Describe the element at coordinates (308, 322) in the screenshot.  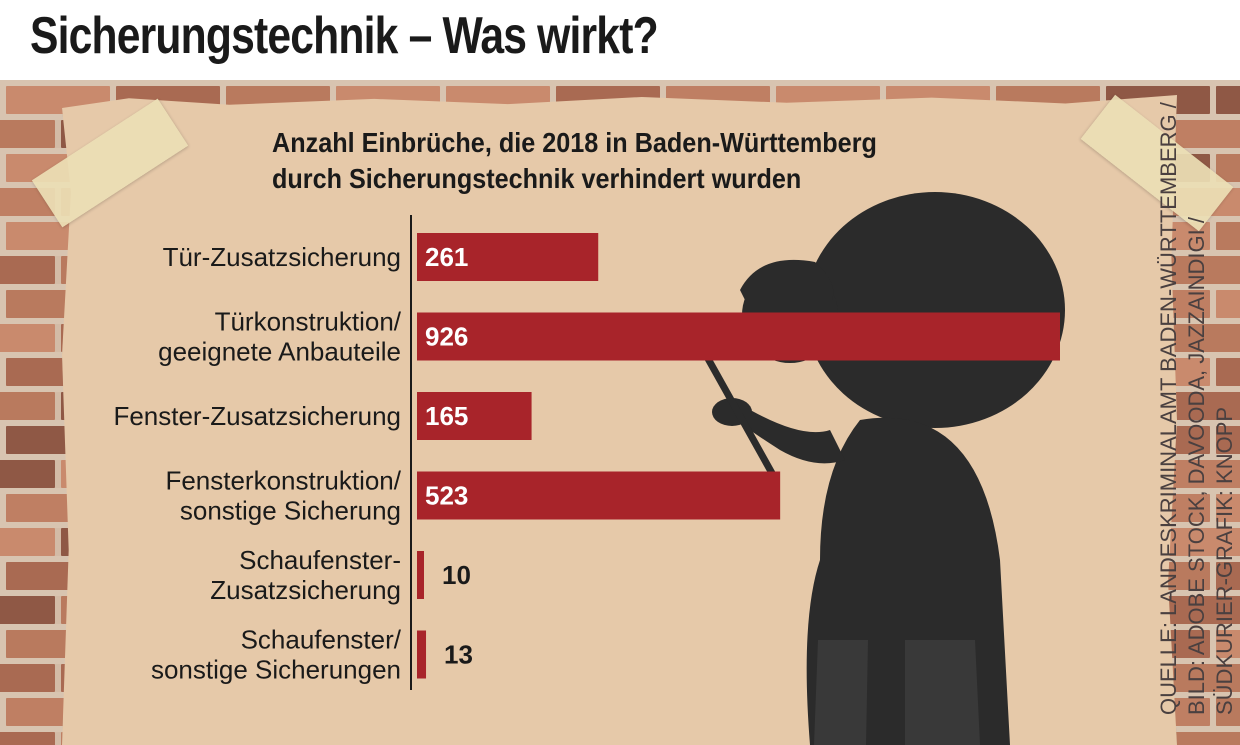
I see `category-label: Türkonstruktion/` at that location.